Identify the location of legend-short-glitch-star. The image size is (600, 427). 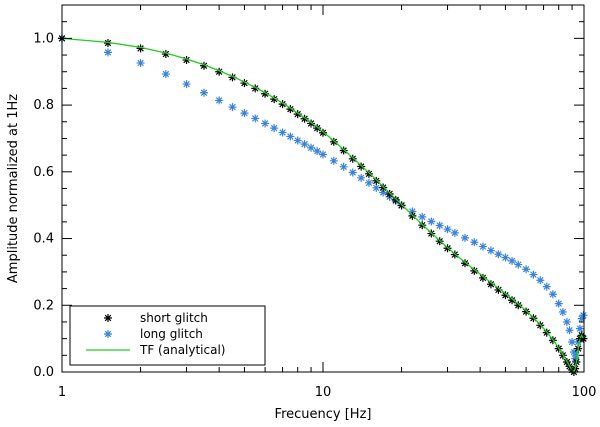
(108, 318).